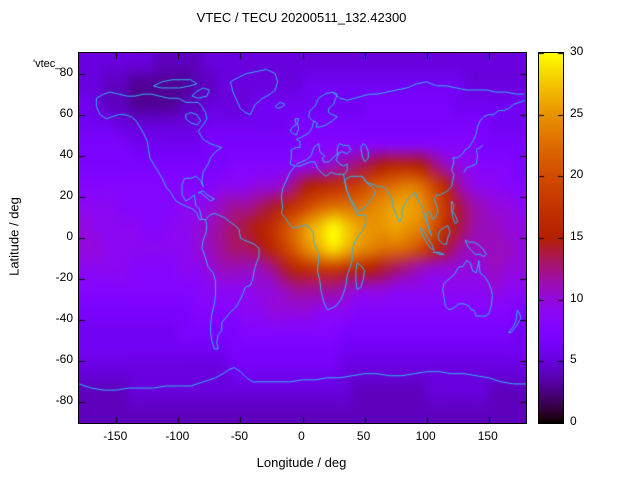 The height and width of the screenshot is (480, 640). What do you see at coordinates (301, 436) in the screenshot?
I see `x-tick-label: 0` at bounding box center [301, 436].